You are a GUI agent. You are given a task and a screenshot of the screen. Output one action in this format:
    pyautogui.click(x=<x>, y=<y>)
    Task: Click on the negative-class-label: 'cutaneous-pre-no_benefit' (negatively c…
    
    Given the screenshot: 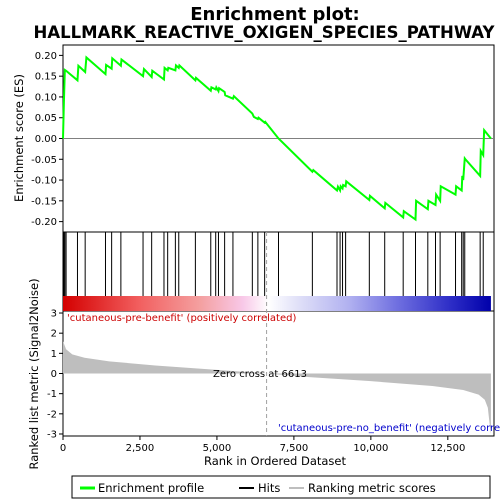 What is the action you would take?
    pyautogui.click(x=389, y=428)
    